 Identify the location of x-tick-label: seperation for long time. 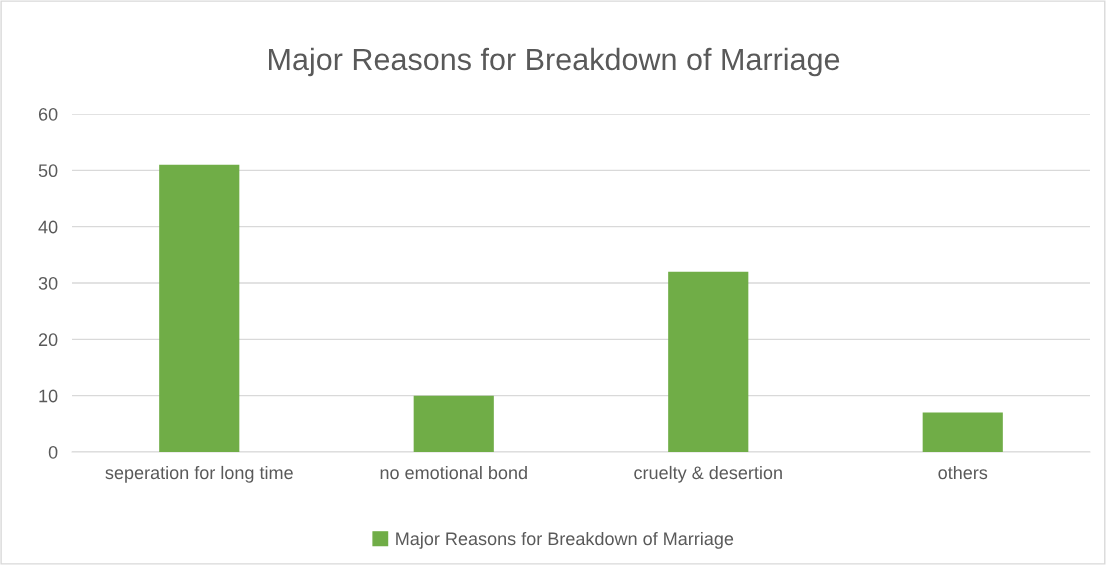
(199, 474).